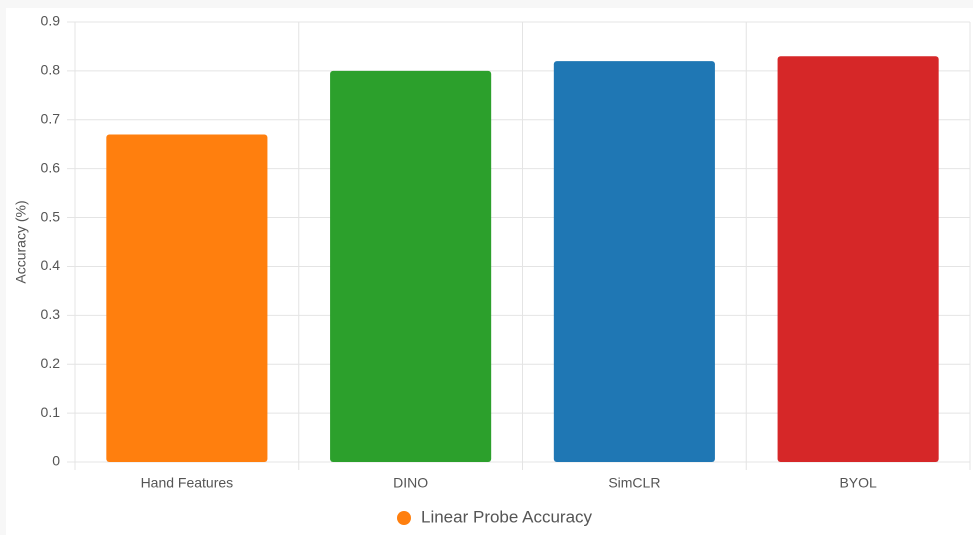 The width and height of the screenshot is (973, 535). I want to click on x-tick-label: Hand Features, so click(187, 483).